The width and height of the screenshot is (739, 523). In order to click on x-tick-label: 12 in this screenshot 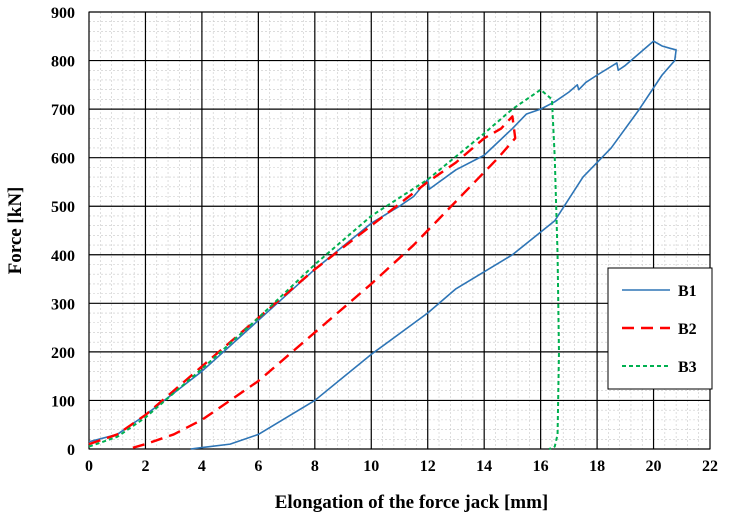, I will do `click(428, 466)`.